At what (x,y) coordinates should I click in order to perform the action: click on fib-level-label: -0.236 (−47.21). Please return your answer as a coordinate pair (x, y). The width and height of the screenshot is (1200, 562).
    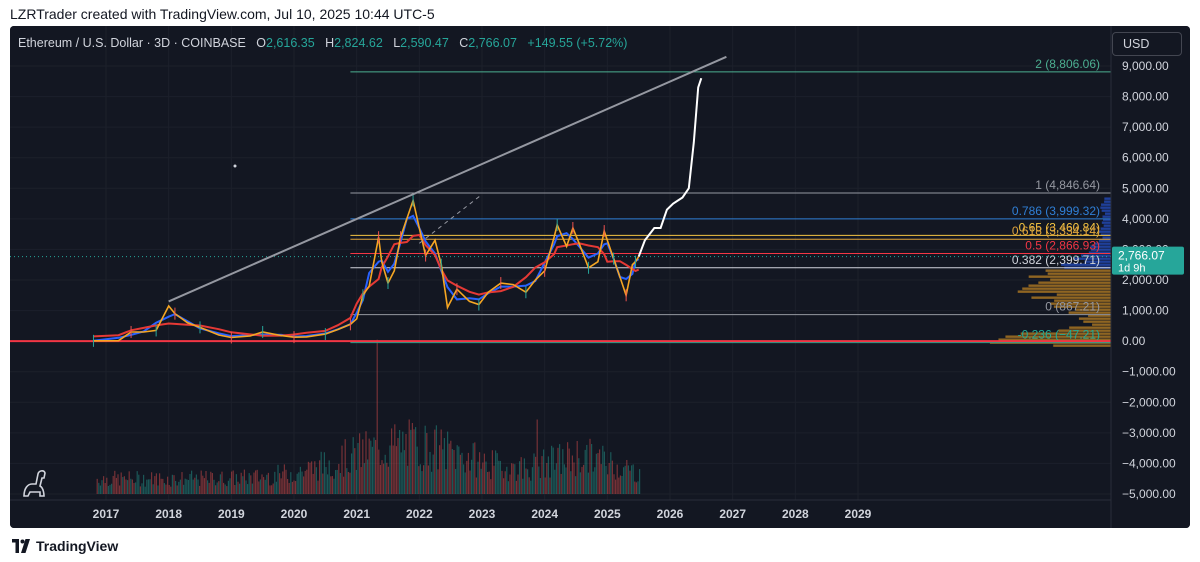
    Looking at the image, I should click on (1059, 335).